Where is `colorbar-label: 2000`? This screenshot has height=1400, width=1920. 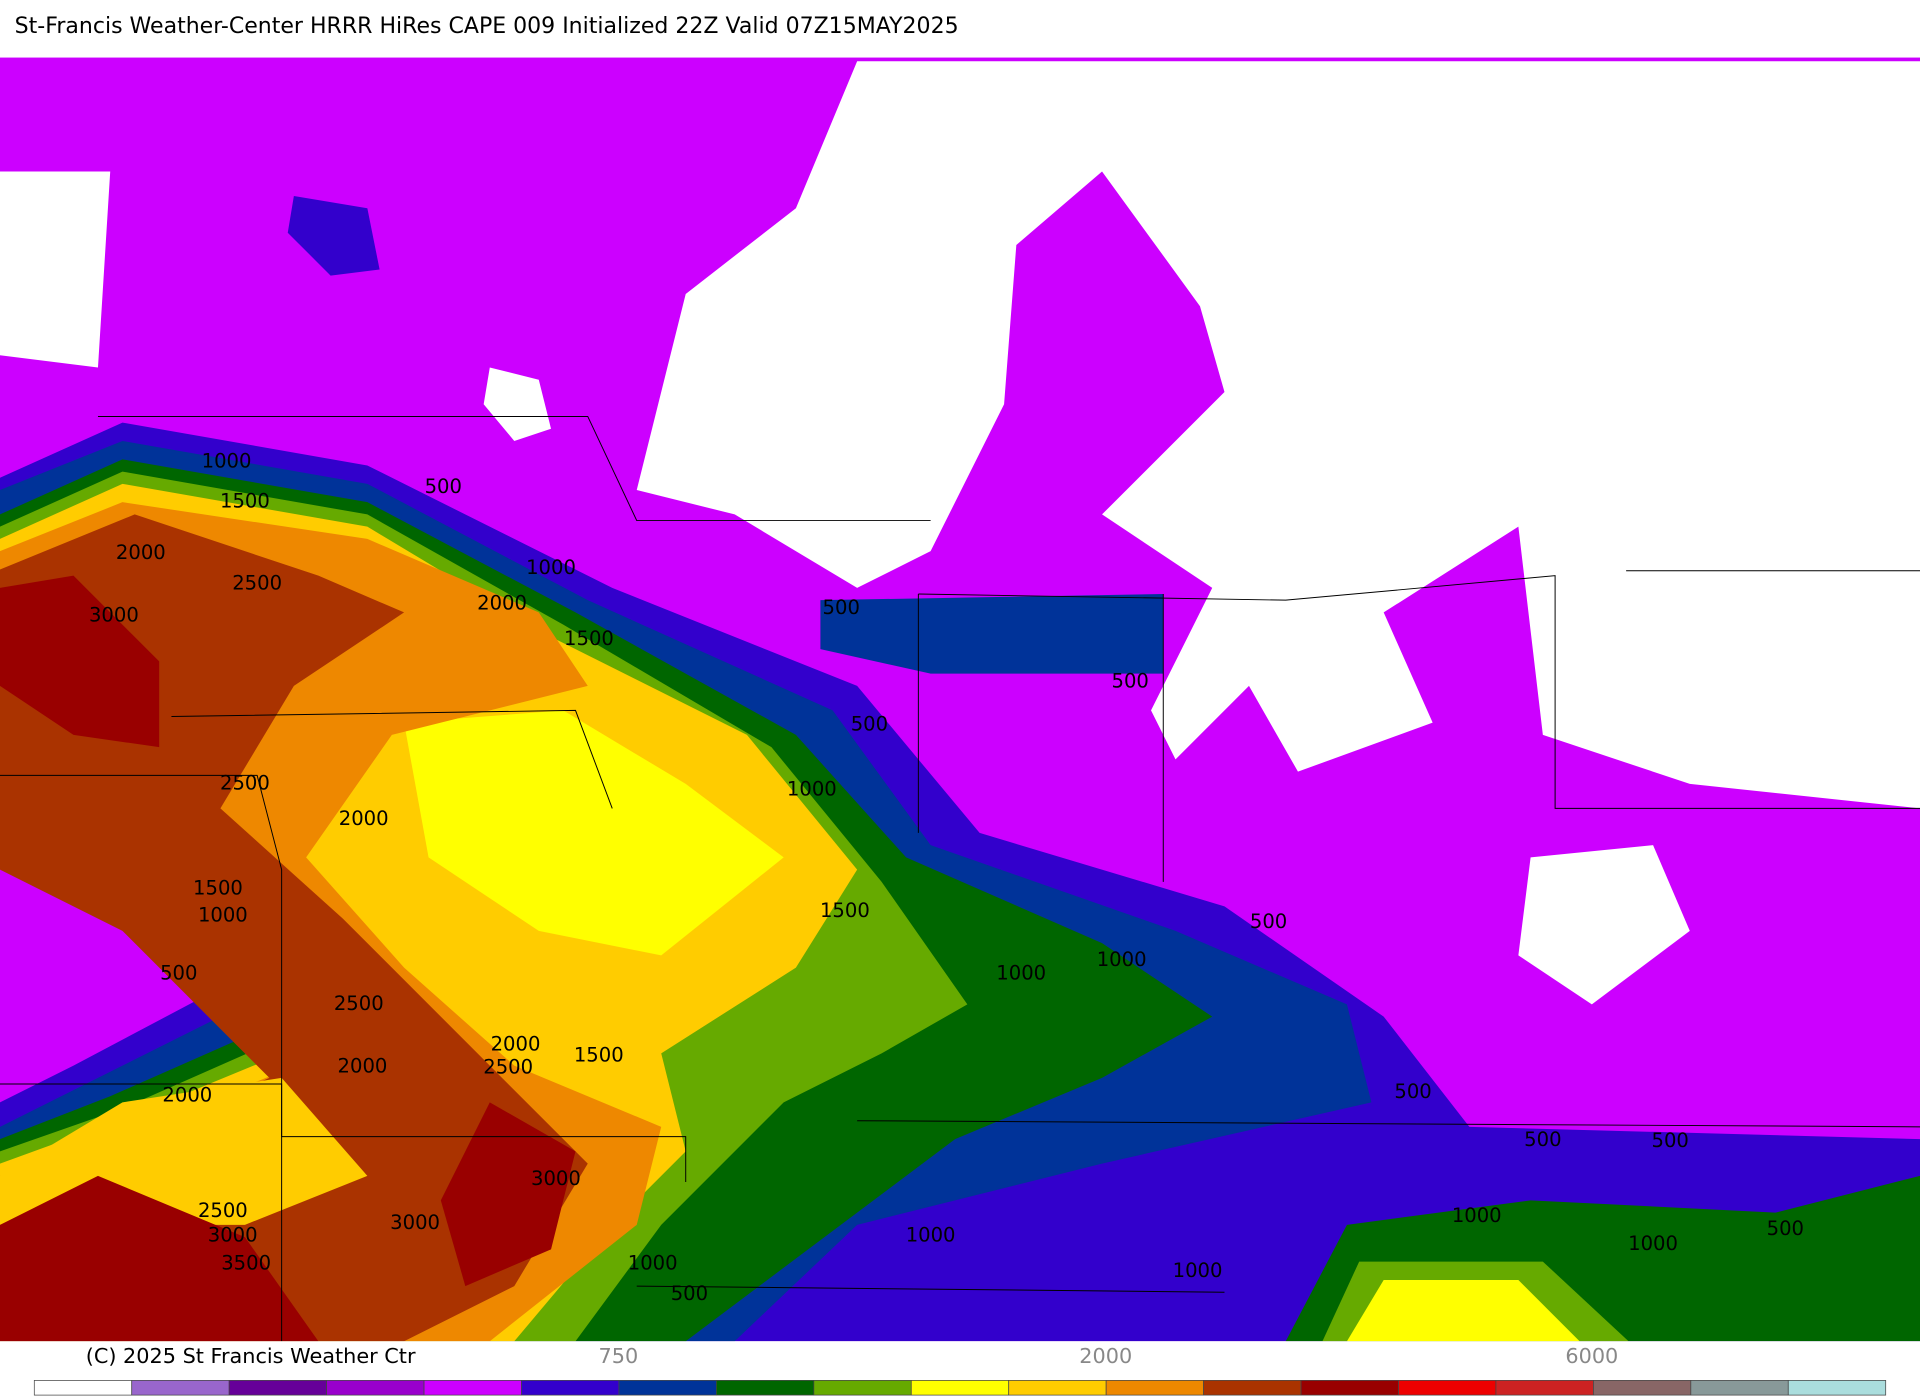
colorbar-label: 2000 is located at coordinates (1105, 1356).